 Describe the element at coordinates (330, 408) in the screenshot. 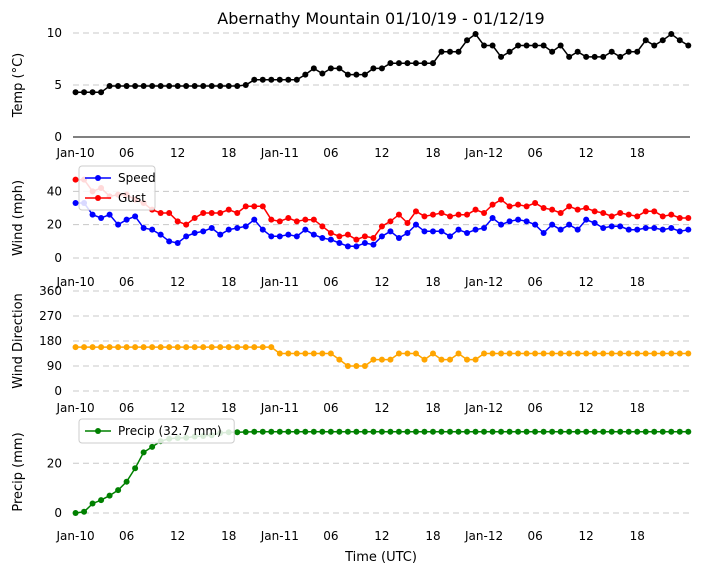

I see `x-tick-label-wind_direction: 06` at that location.